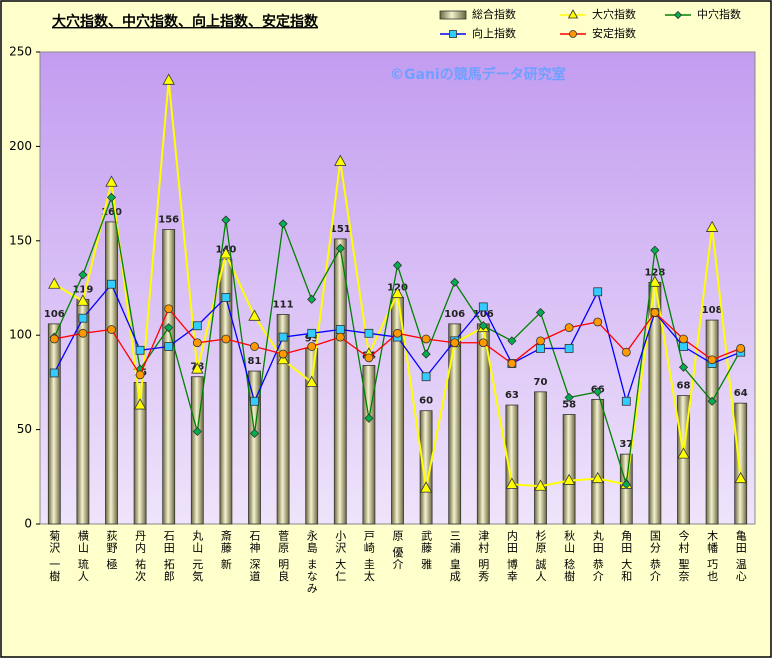 This screenshot has width=772, height=662. I want to click on x-tick-label: 原 優介, so click(397, 550).